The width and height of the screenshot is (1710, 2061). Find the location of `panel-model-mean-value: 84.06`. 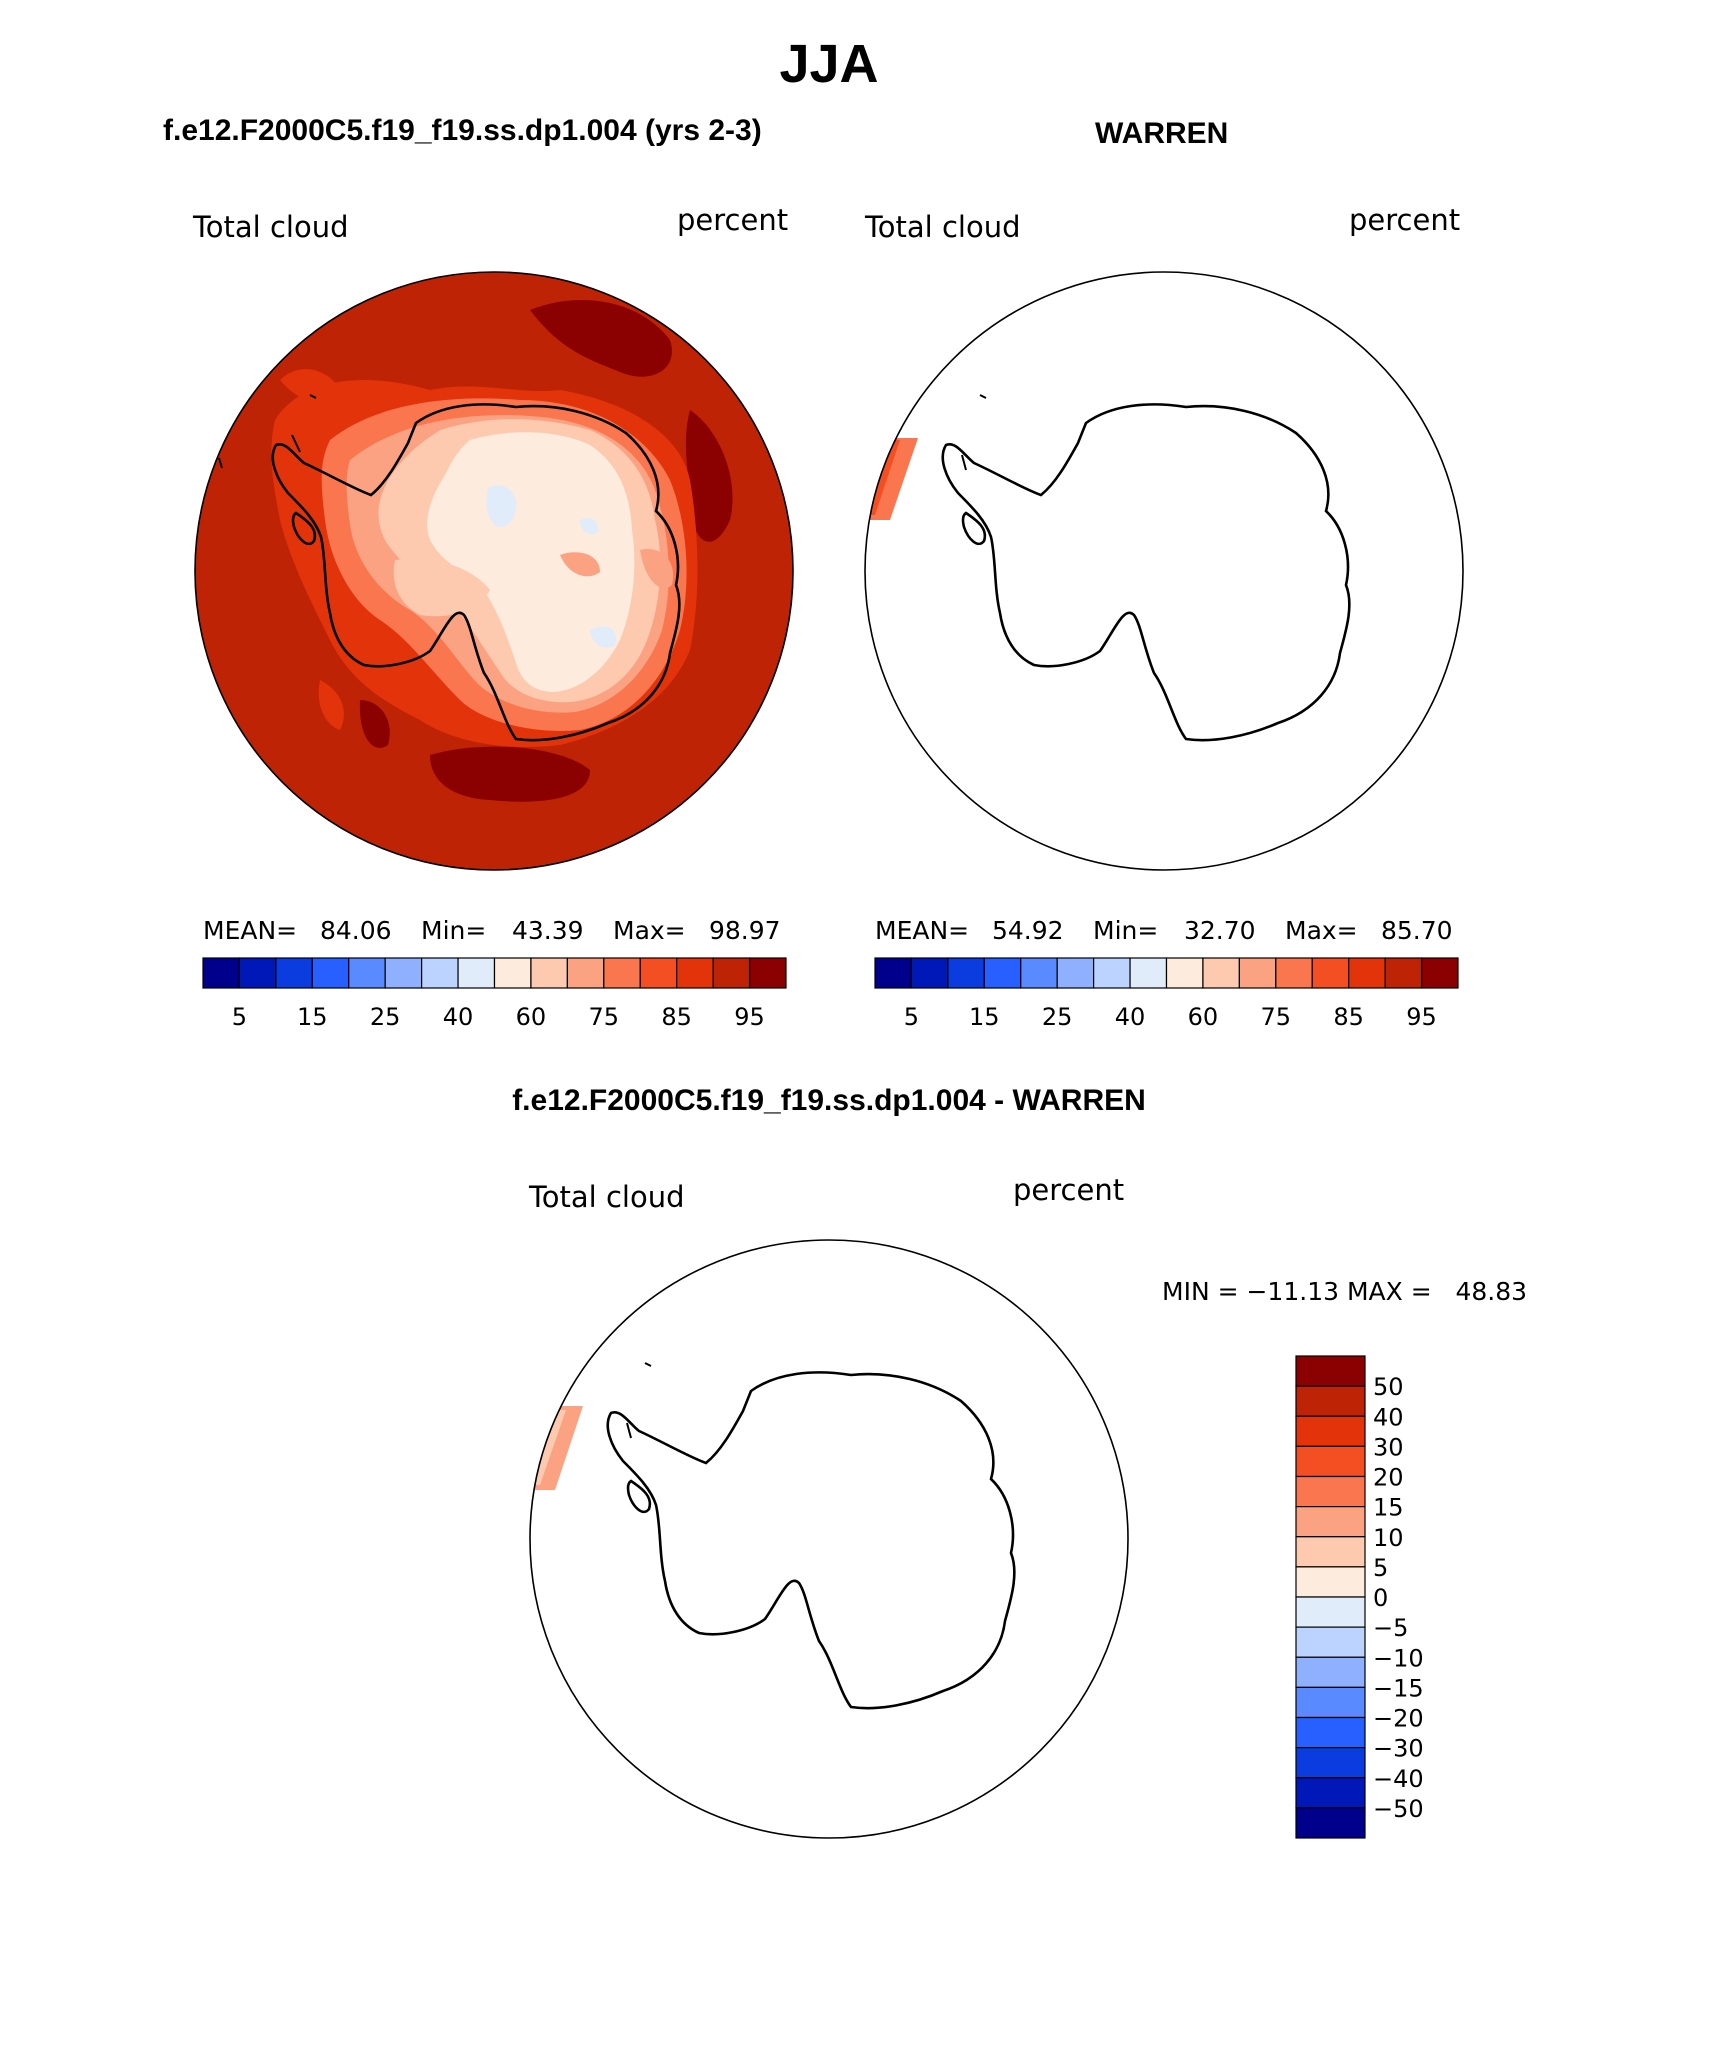

panel-model-mean-value: 84.06 is located at coordinates (356, 930).